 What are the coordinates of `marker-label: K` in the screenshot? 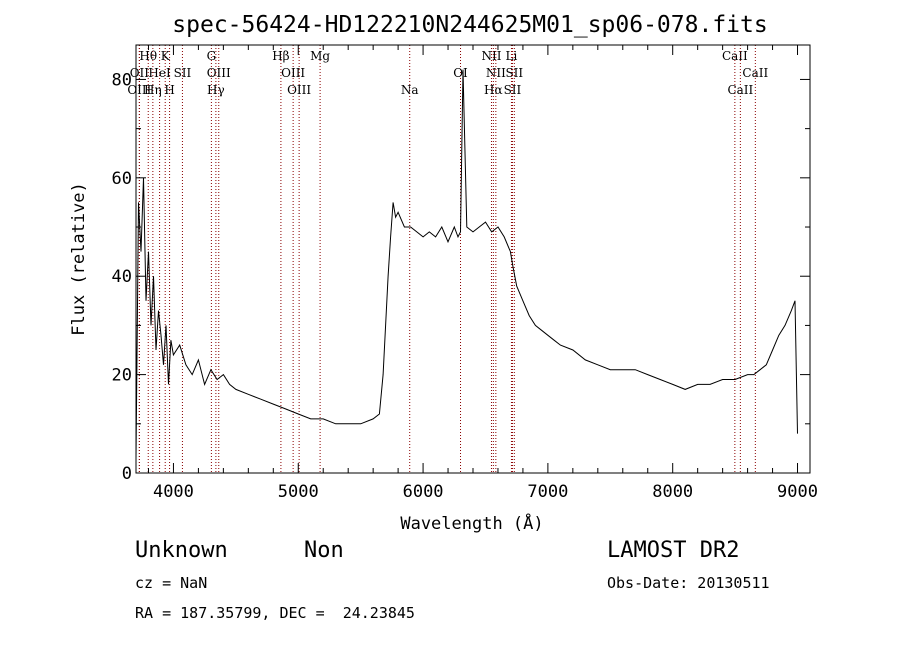 It's located at (166, 56).